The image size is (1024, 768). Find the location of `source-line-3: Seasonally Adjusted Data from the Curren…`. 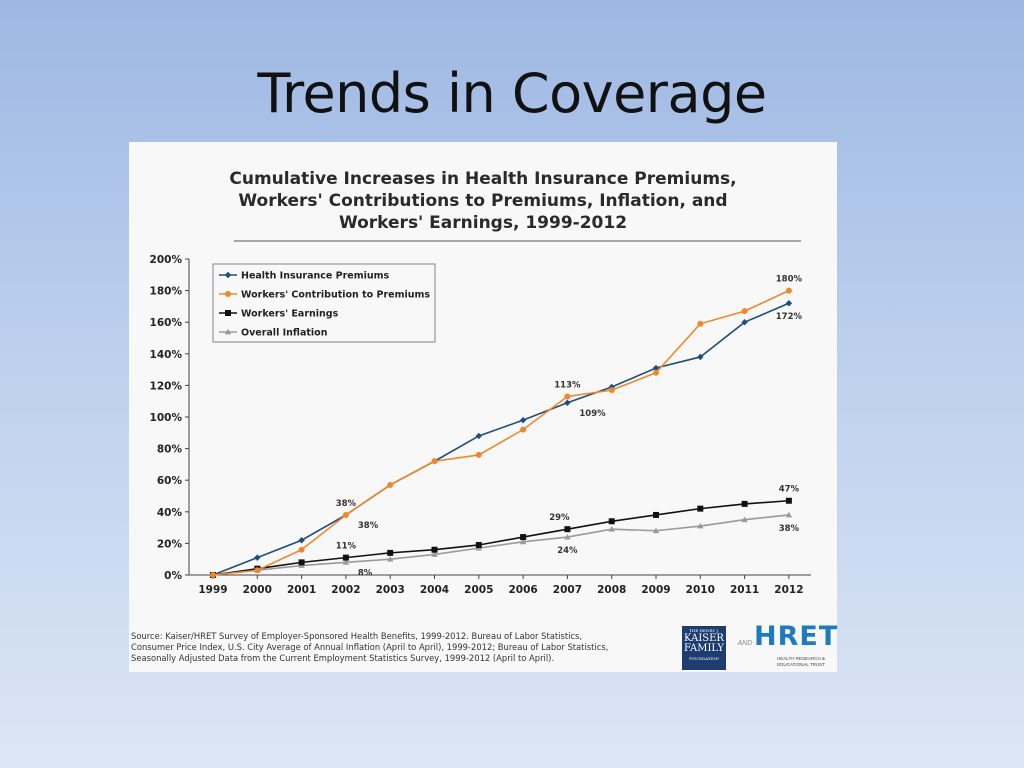

source-line-3: Seasonally Adjusted Data from the Curren… is located at coordinates (343, 658).